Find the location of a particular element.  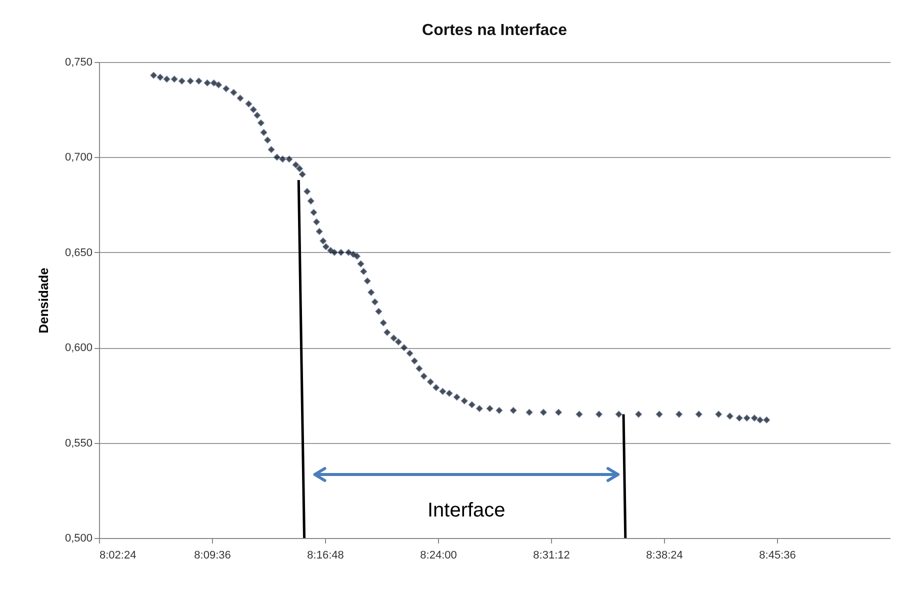

x-tick-label: 8:38:24 is located at coordinates (664, 556).